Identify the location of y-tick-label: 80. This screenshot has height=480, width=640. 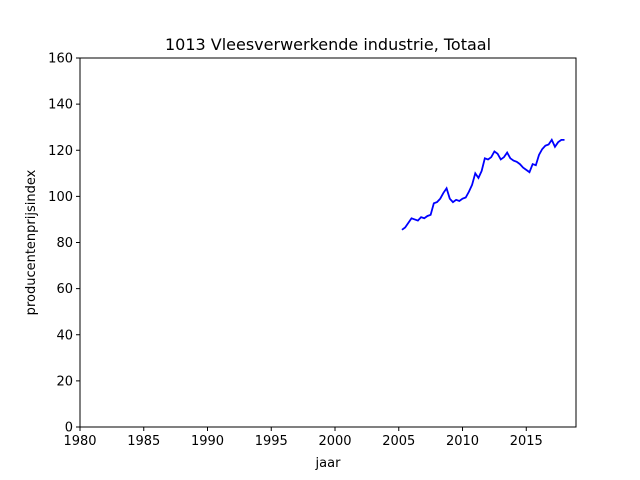
(64, 243).